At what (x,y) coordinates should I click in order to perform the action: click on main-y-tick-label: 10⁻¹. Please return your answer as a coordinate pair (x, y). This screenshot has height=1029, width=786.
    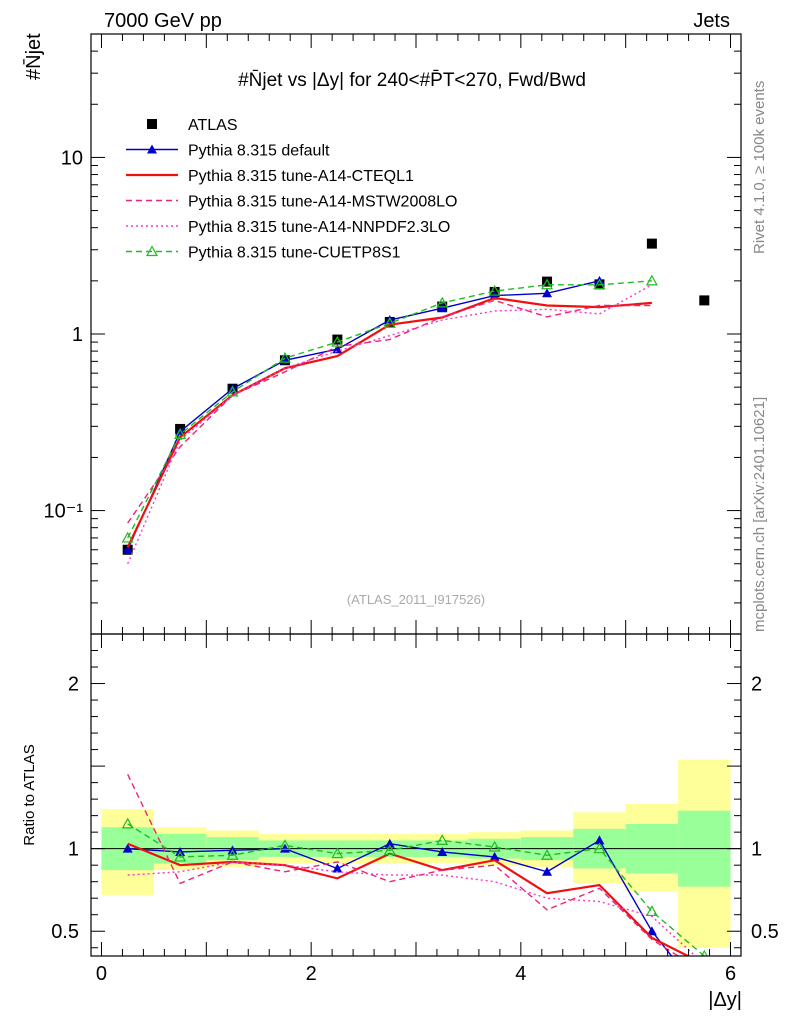
    Looking at the image, I should click on (64, 512).